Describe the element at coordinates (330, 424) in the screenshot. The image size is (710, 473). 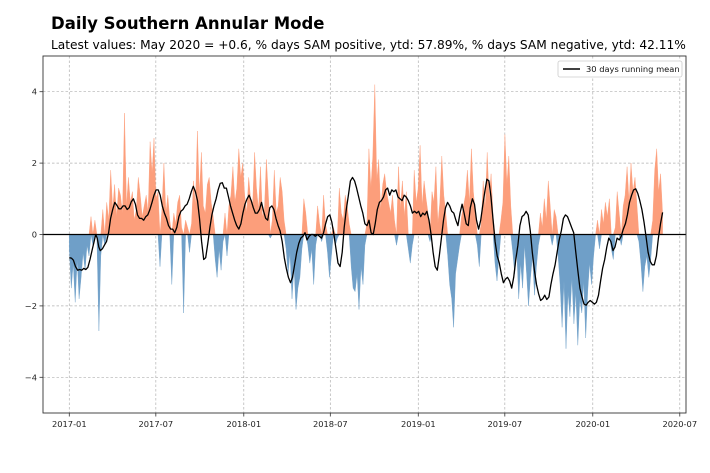
I see `x-tick-label: 2018-07` at that location.